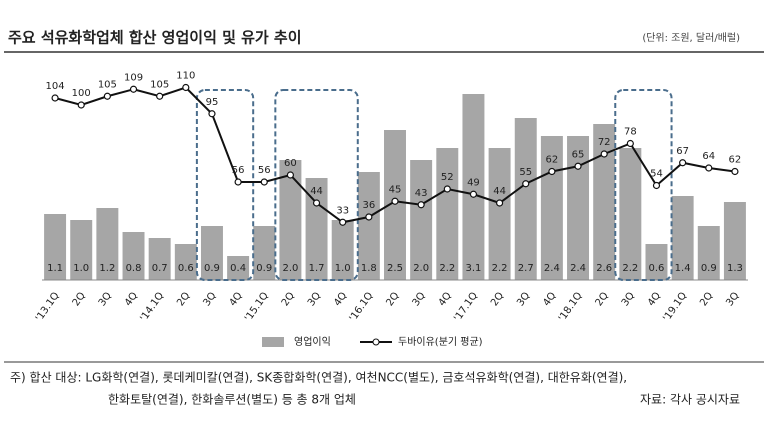 The height and width of the screenshot is (429, 768). I want to click on unit-note: (단위: 조원, 달러/배럴), so click(691, 37).